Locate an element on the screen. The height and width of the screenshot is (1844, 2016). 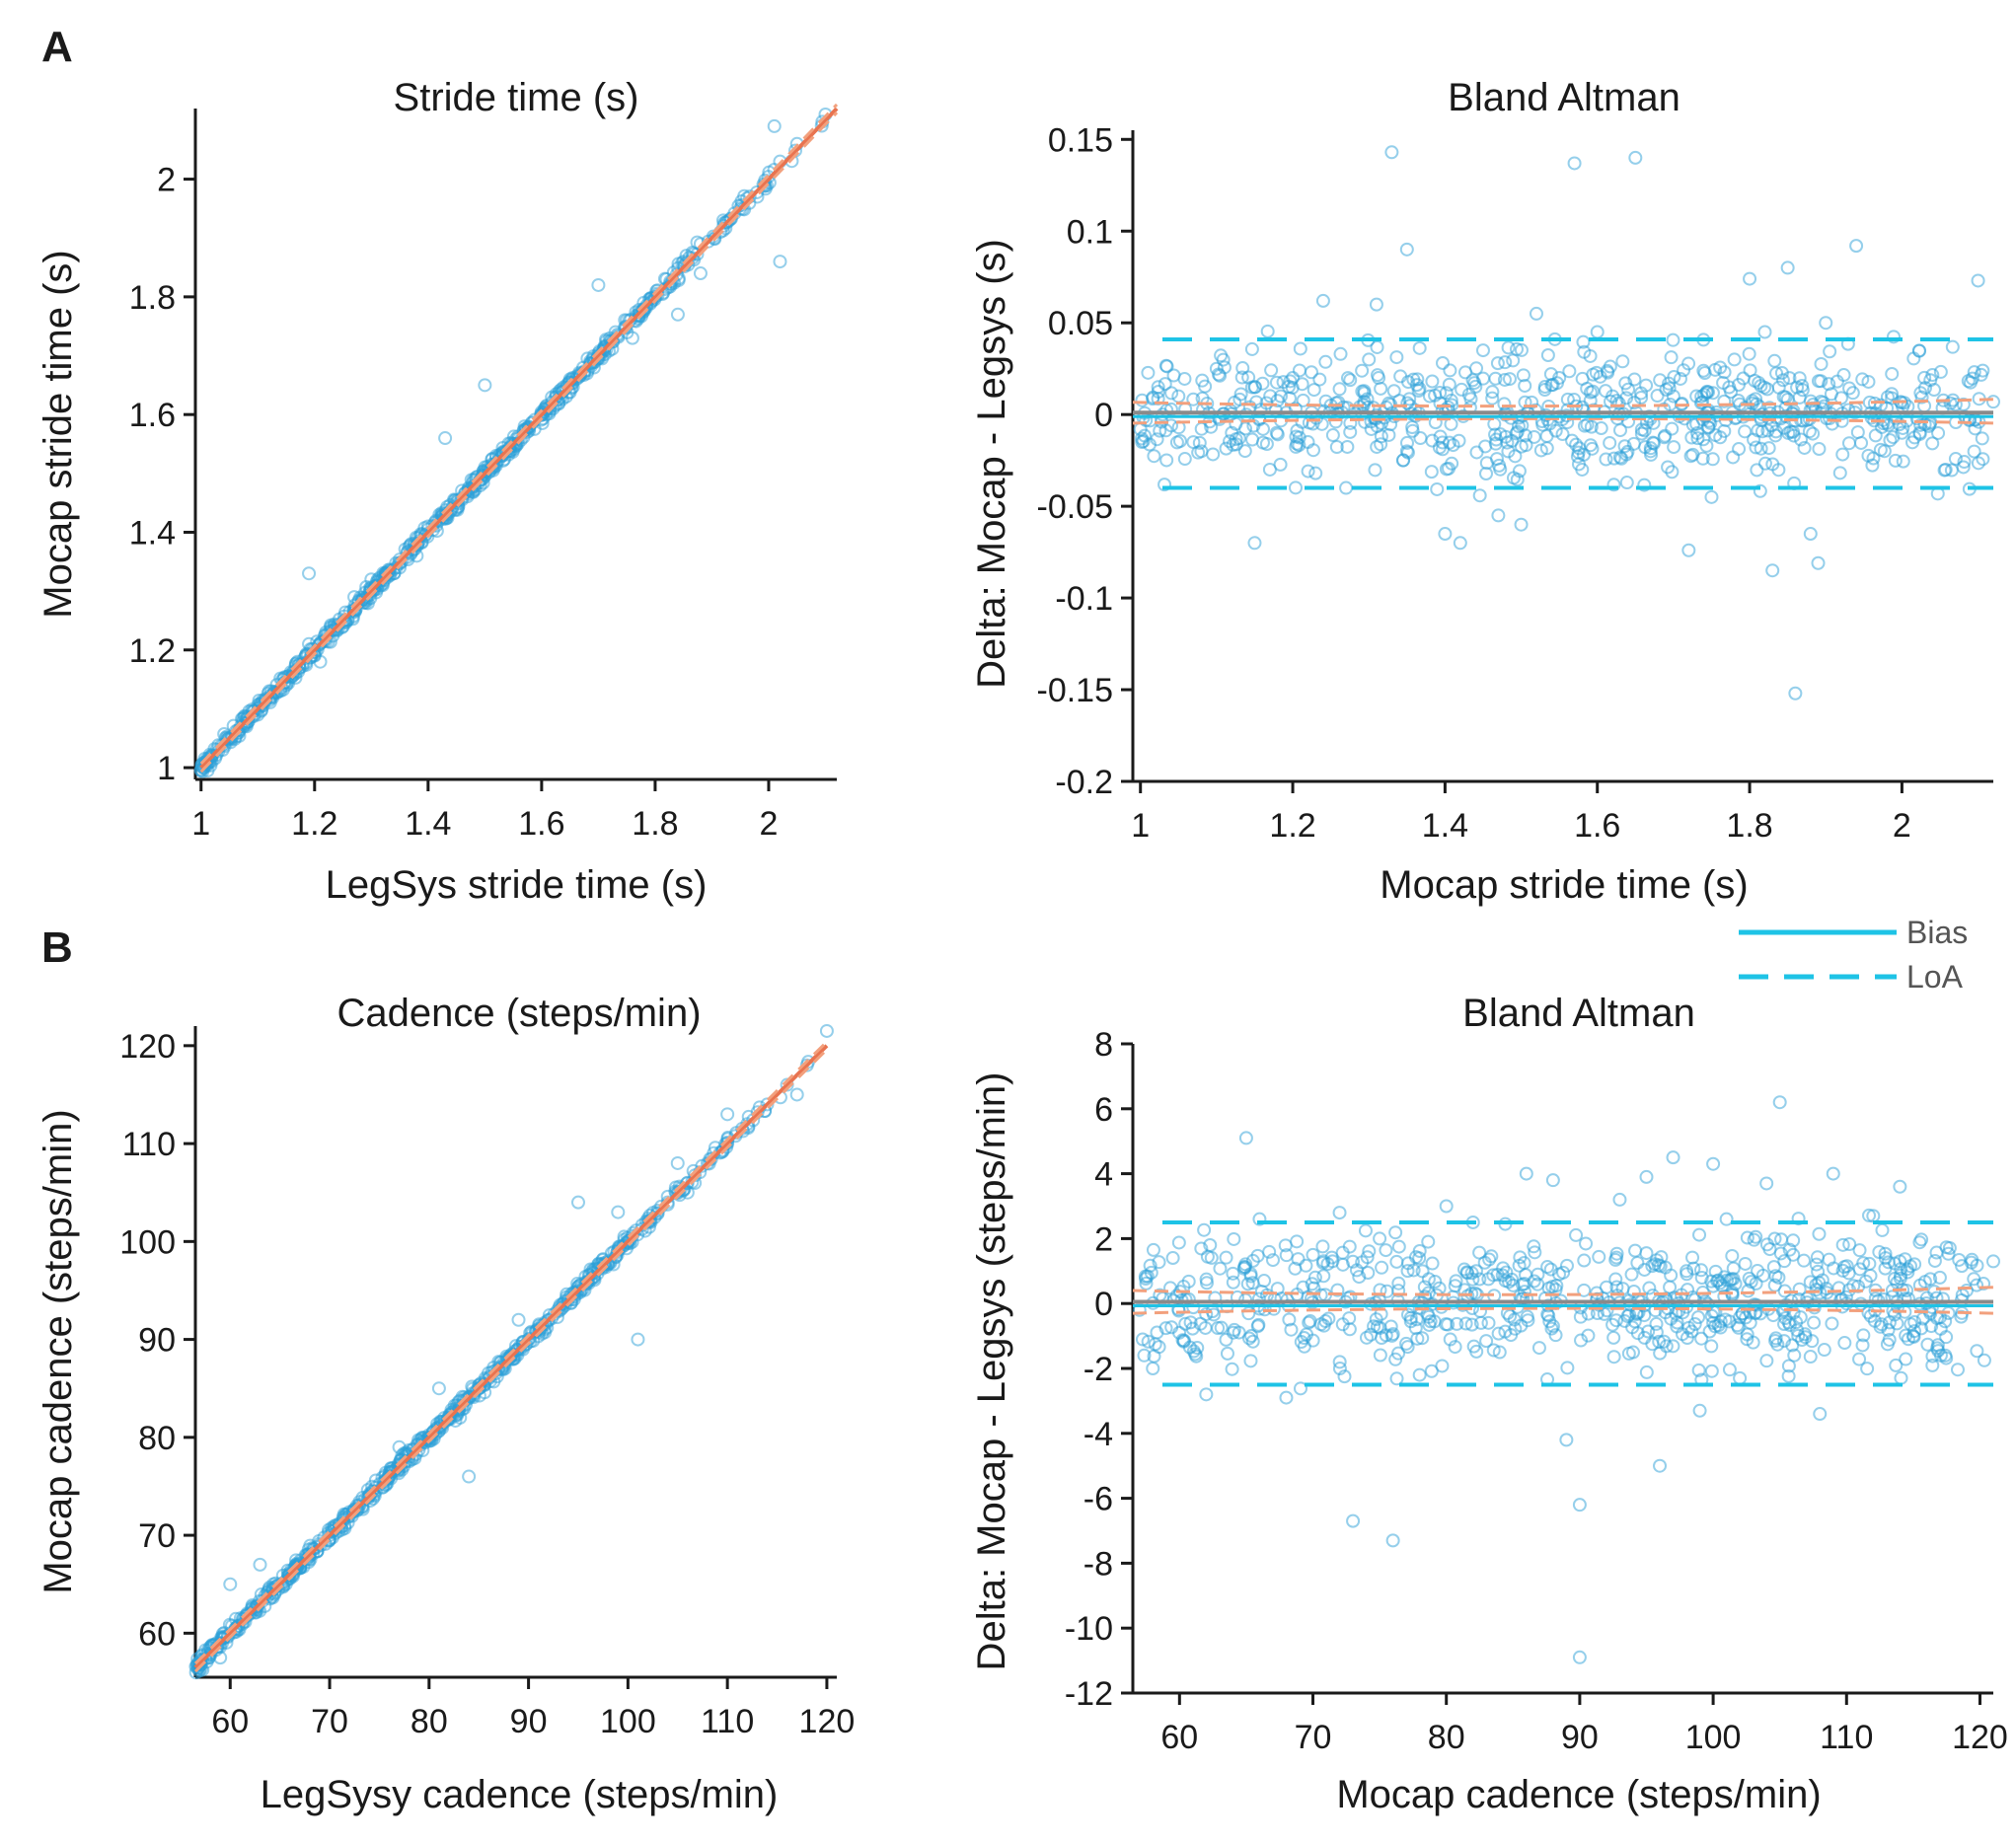
y-tick-label: 100 is located at coordinates (148, 1242).